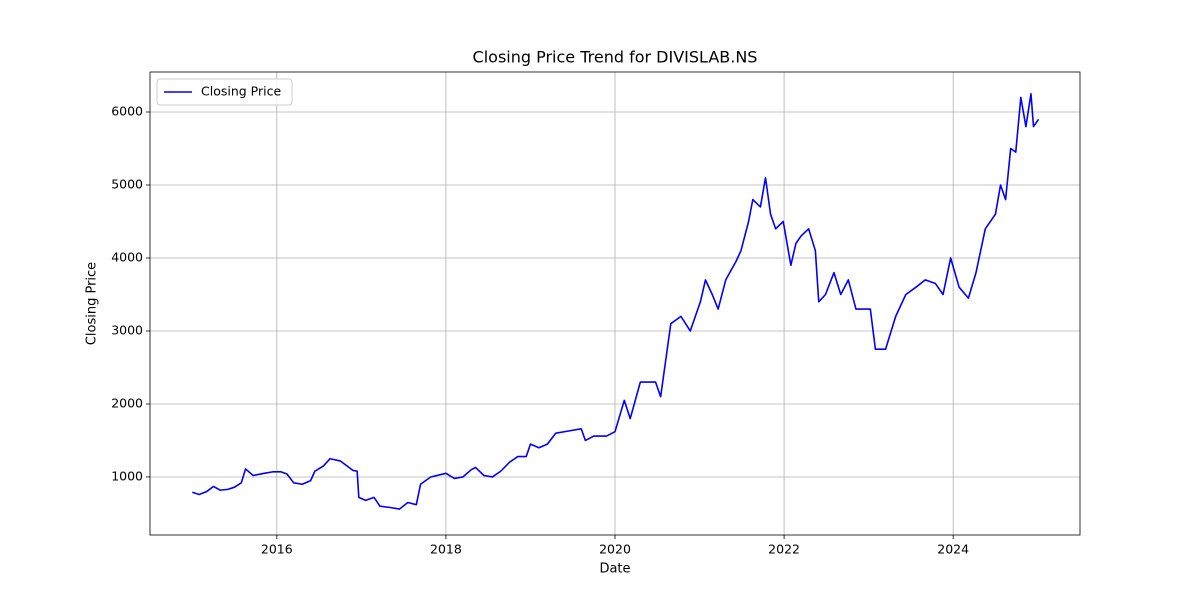  What do you see at coordinates (615, 549) in the screenshot?
I see `x-tick-label: 2020` at bounding box center [615, 549].